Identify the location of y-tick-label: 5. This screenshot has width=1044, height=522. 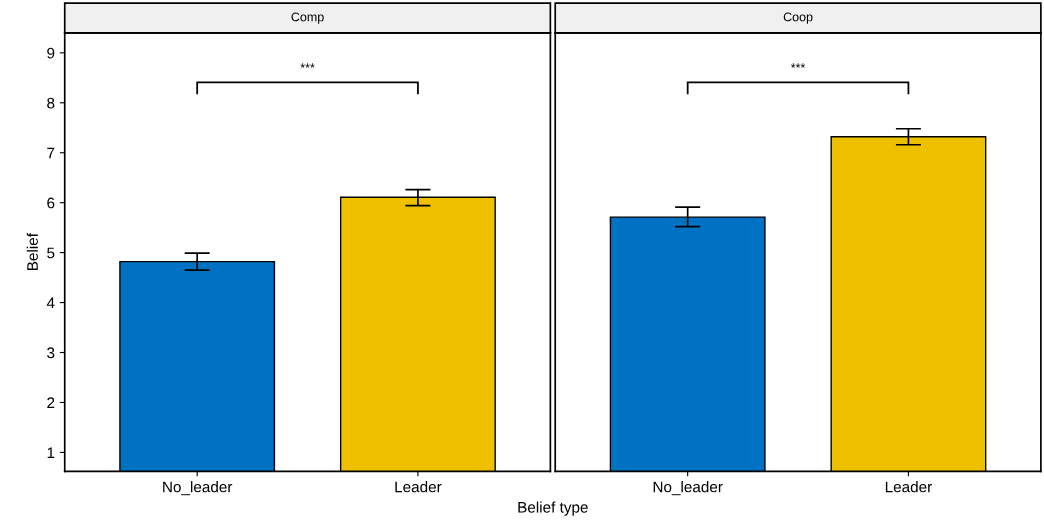
(51, 253).